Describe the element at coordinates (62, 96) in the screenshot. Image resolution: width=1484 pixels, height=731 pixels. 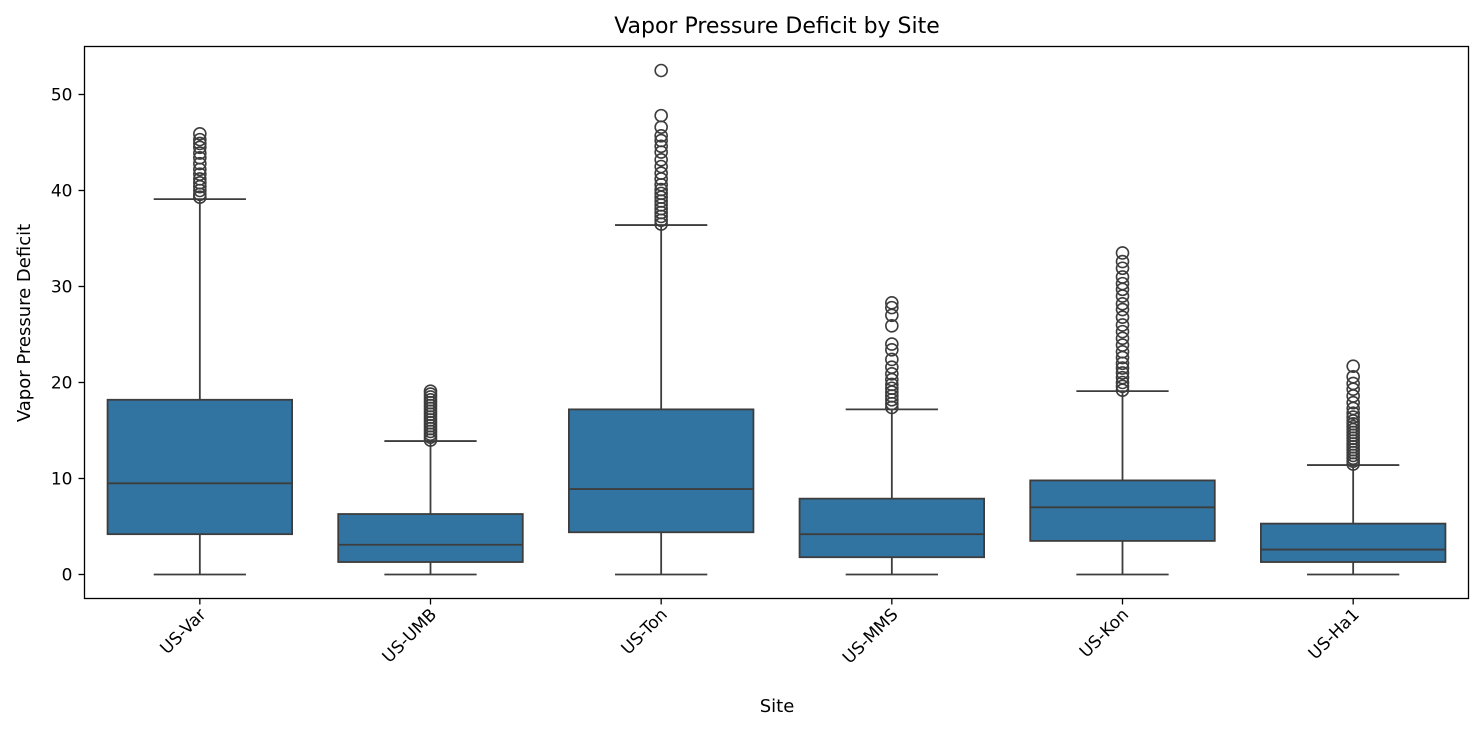
I see `y-tick-label: 50` at that location.